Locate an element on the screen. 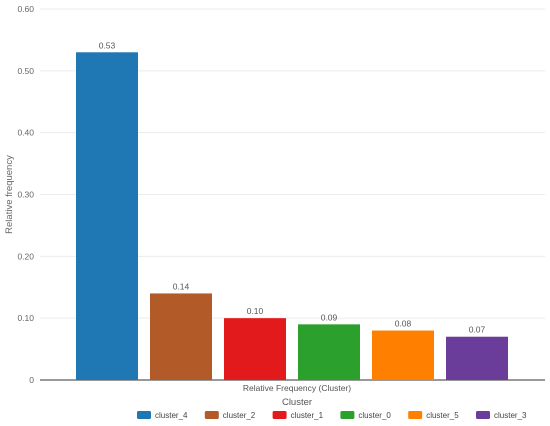 The image size is (550, 426). y-tick-label: 0.20 is located at coordinates (25, 256).